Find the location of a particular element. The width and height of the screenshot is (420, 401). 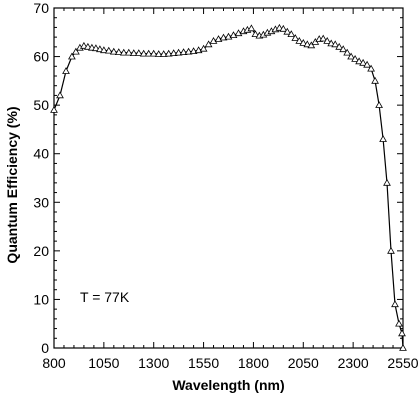

x-tick-label: 1800 is located at coordinates (253, 363).